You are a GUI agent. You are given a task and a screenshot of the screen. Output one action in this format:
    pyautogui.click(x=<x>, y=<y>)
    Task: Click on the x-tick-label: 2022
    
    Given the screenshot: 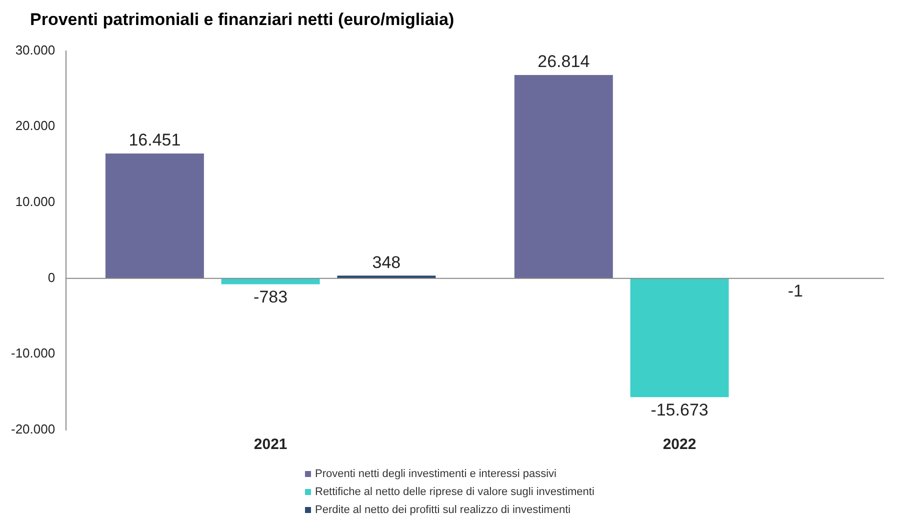 What is the action you would take?
    pyautogui.click(x=679, y=445)
    